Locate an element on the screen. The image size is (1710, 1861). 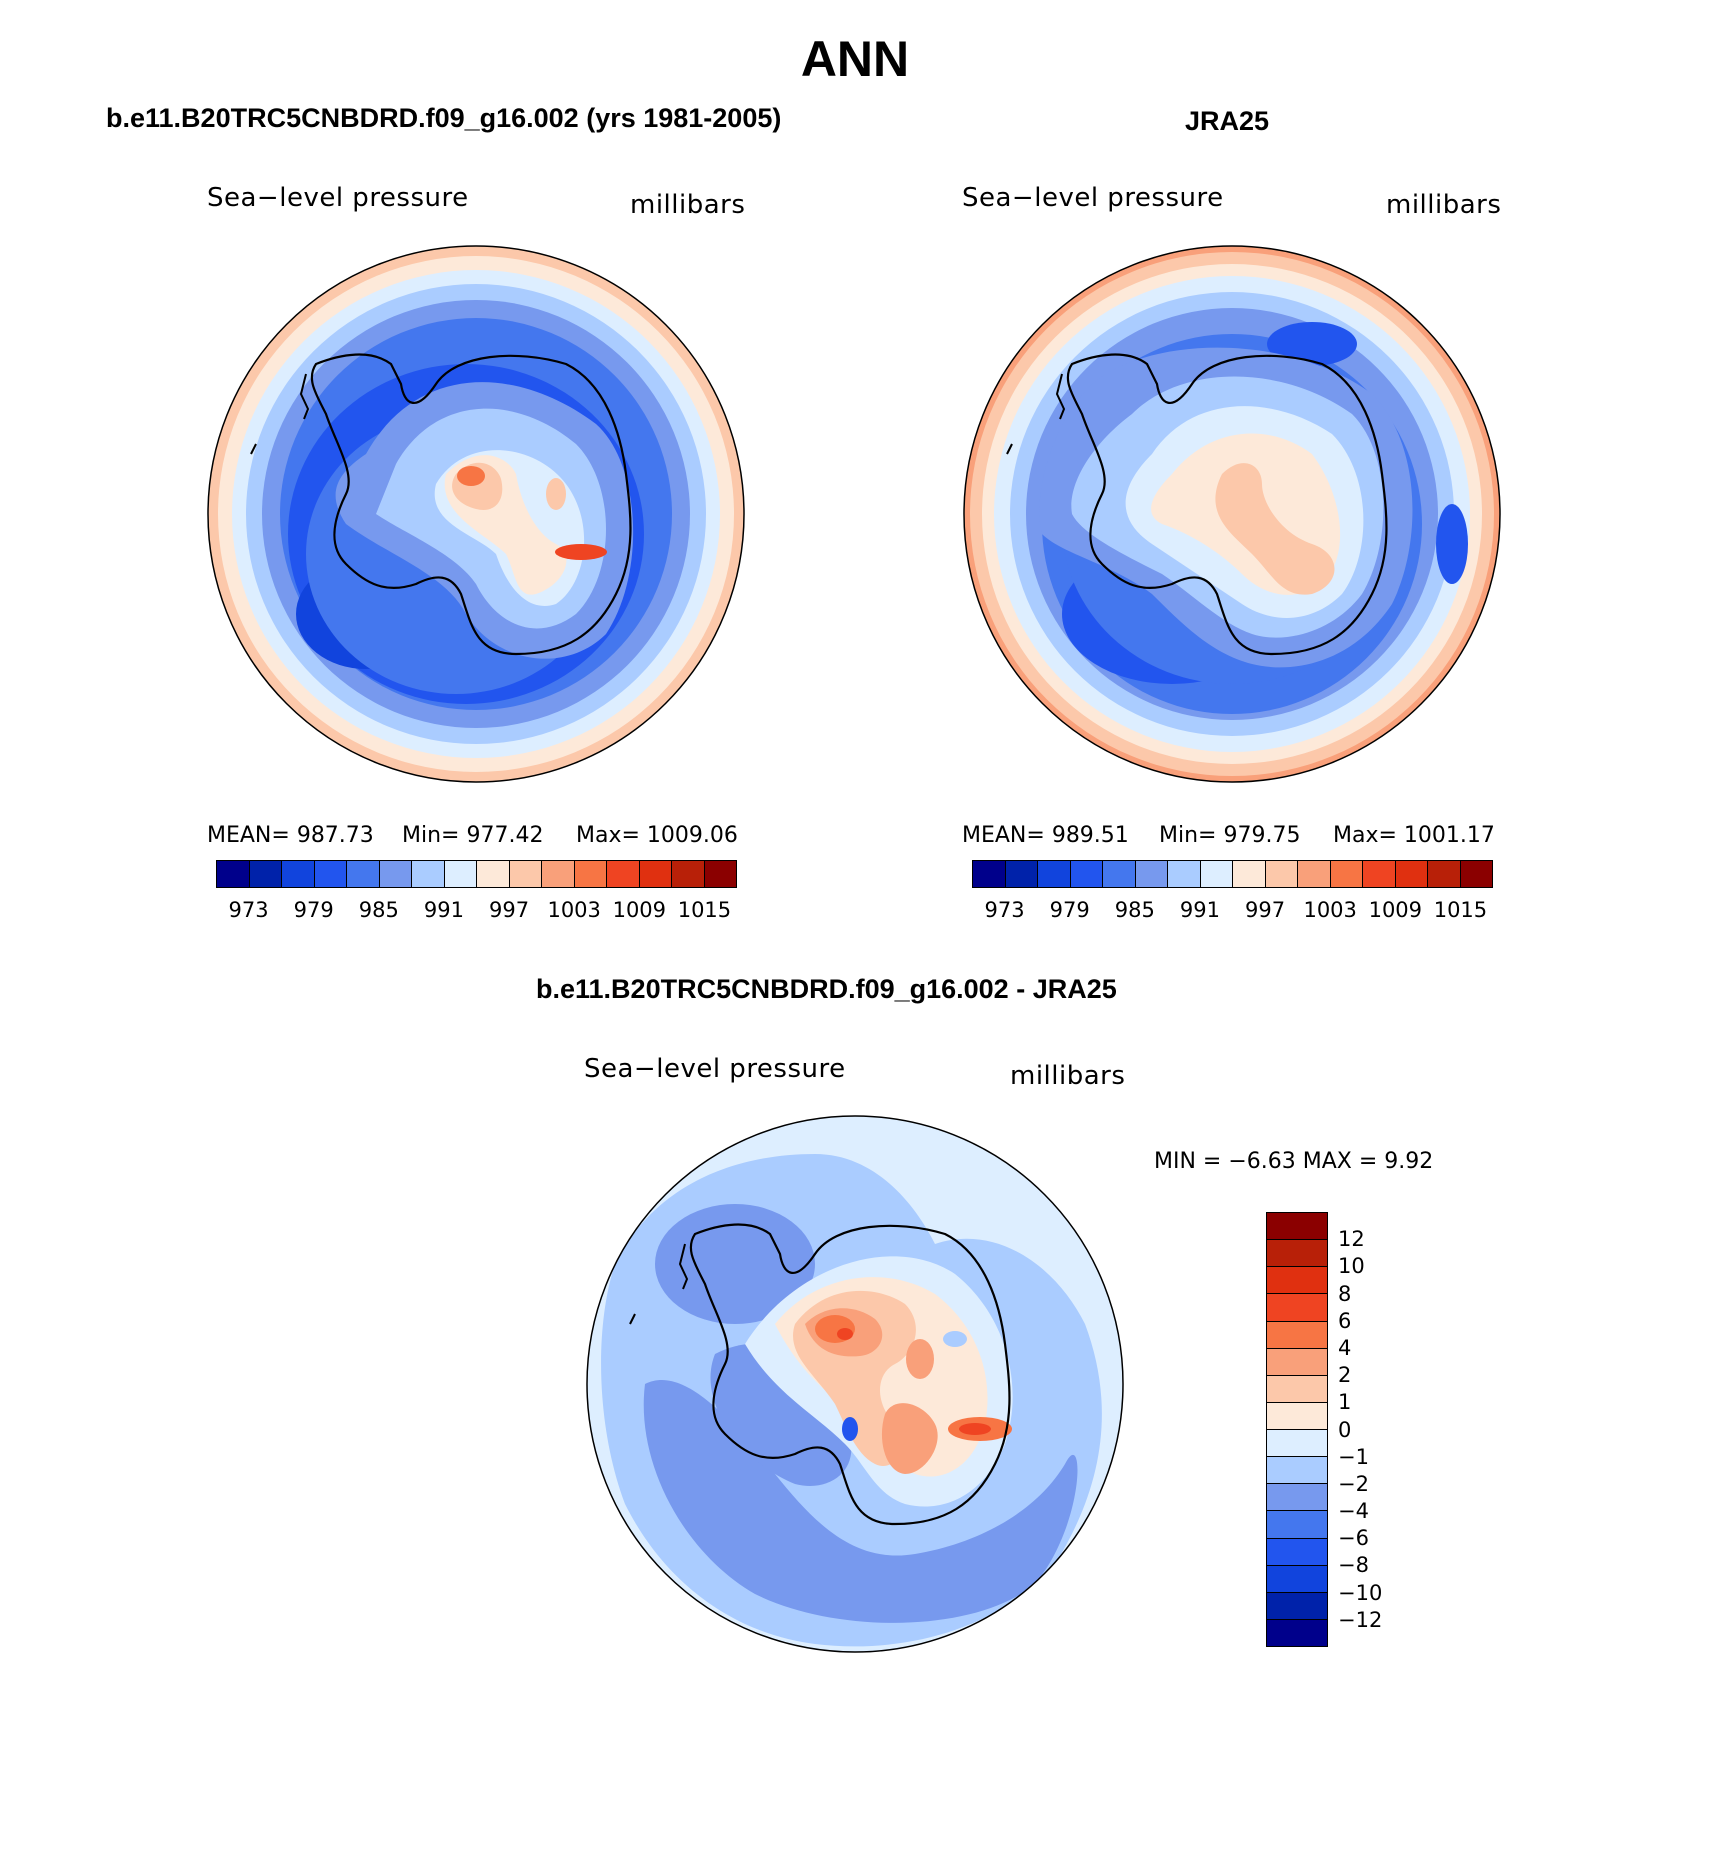
colorbar-tick-label: −2 is located at coordinates (1353, 1483).